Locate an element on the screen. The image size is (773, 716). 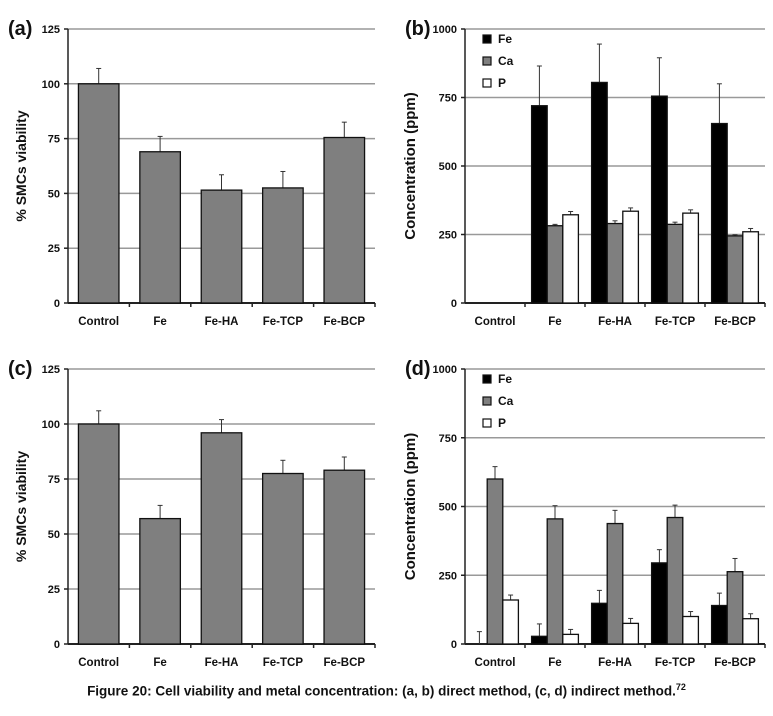
panel-label: (d) is located at coordinates (418, 369).